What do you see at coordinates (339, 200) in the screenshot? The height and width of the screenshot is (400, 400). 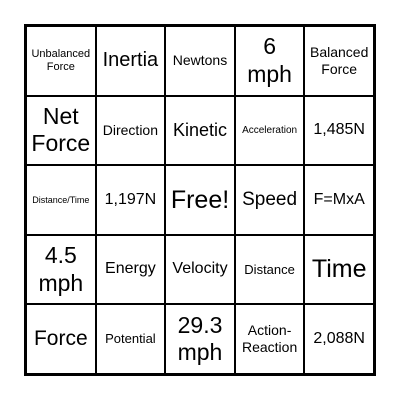 I see `bingo-cell: F=MxA` at bounding box center [339, 200].